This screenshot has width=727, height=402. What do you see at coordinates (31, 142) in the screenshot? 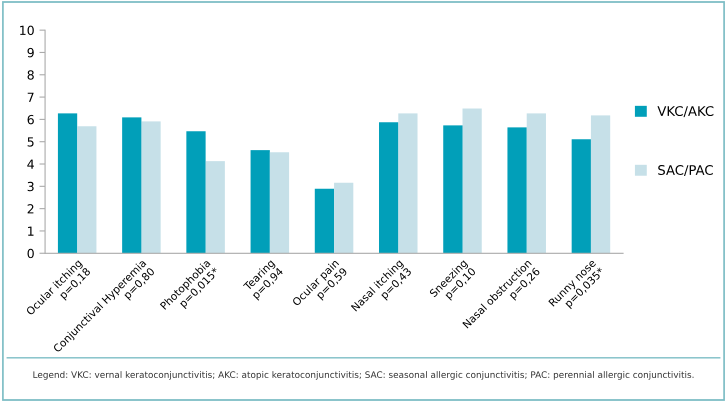
I see `y-tick-label: 5` at bounding box center [31, 142].